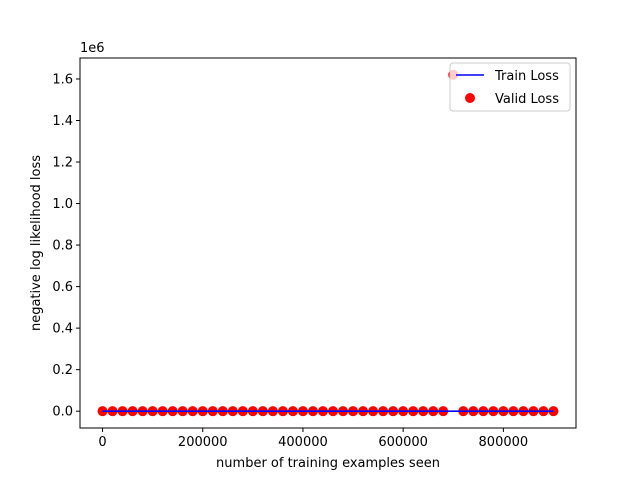  I want to click on y-tick-label: 0.8, so click(62, 246).